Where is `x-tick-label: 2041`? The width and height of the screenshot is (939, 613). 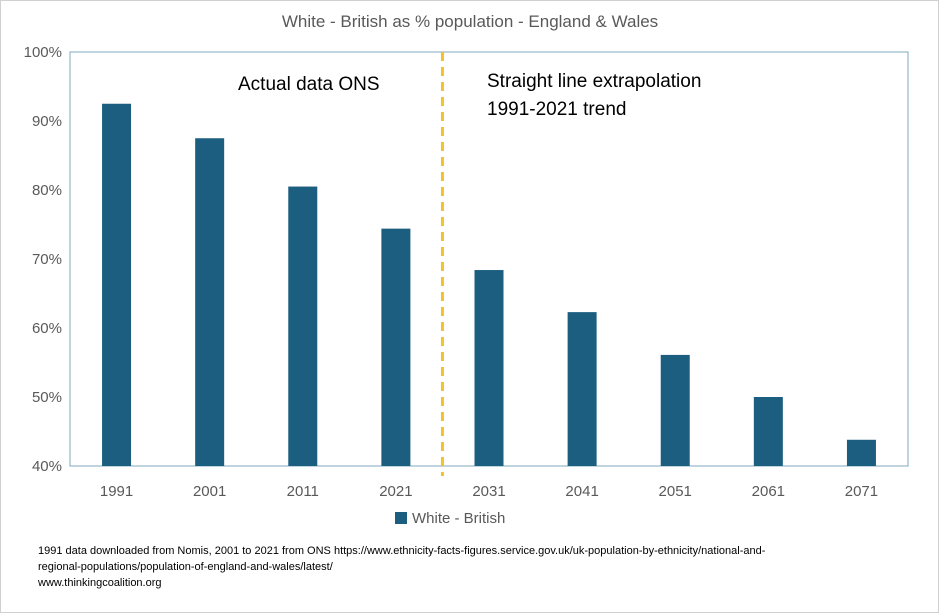
x-tick-label: 2041 is located at coordinates (581, 491).